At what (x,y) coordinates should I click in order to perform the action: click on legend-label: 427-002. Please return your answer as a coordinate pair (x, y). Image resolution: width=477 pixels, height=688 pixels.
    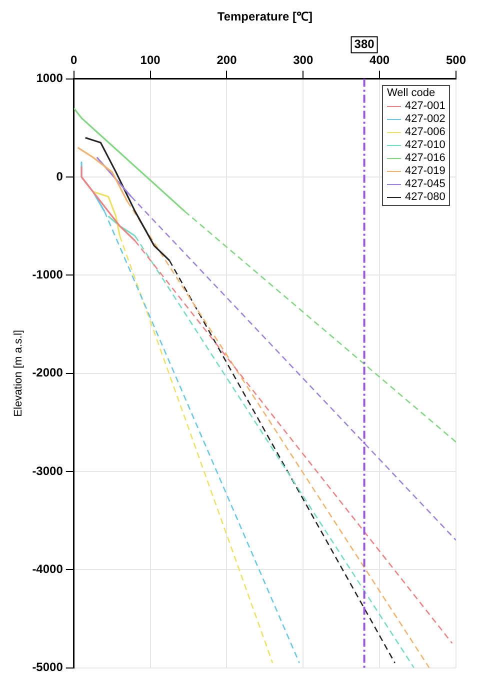
    Looking at the image, I should click on (425, 119).